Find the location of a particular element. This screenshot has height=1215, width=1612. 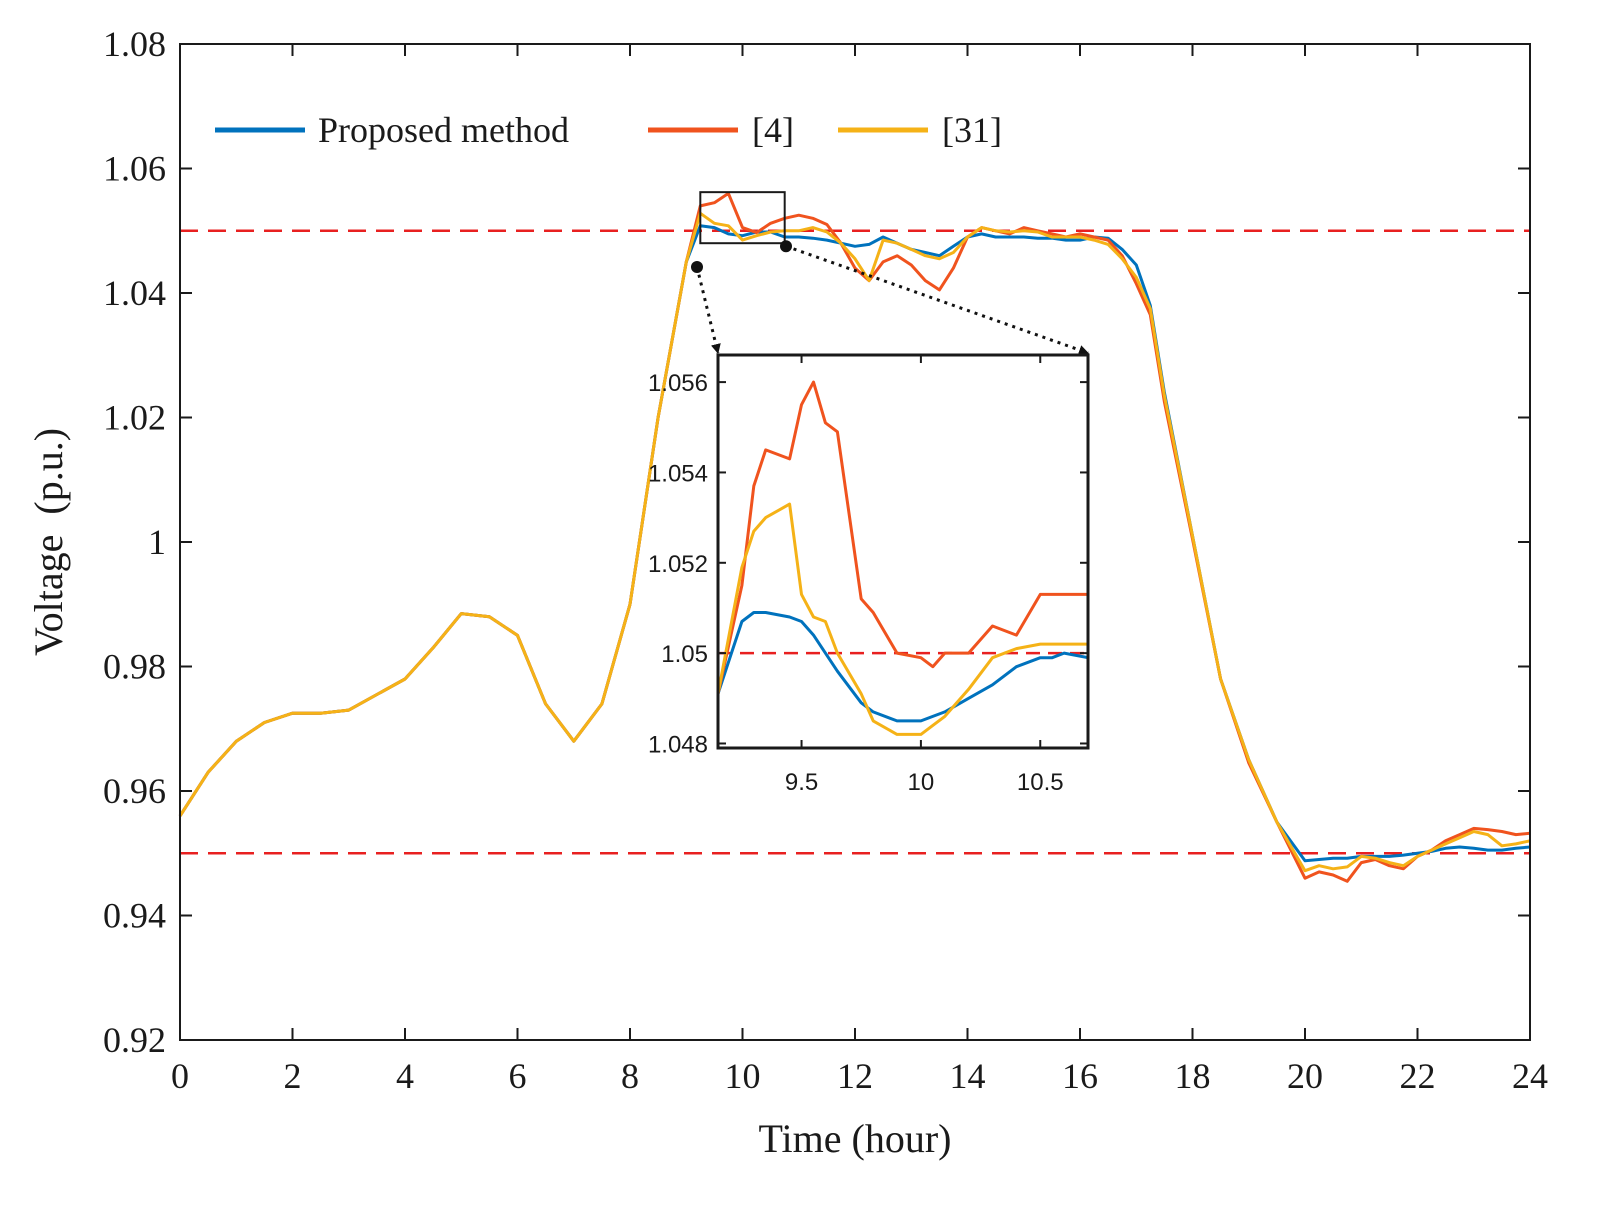

inset-background is located at coordinates (903, 551).